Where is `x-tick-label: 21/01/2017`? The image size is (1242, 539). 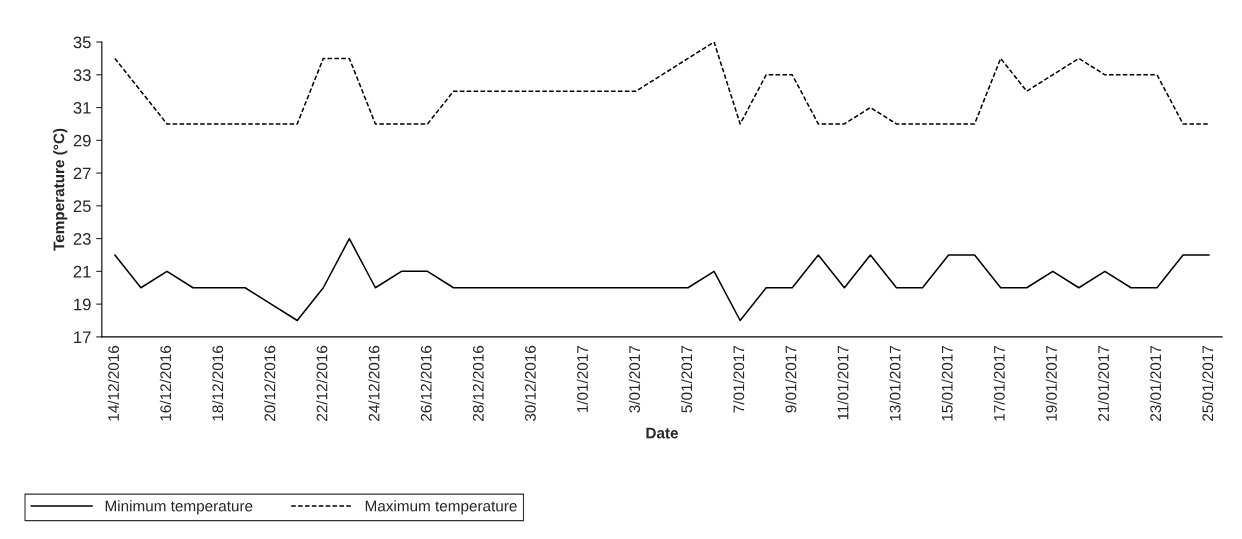
x-tick-label: 21/01/2017 is located at coordinates (1103, 383).